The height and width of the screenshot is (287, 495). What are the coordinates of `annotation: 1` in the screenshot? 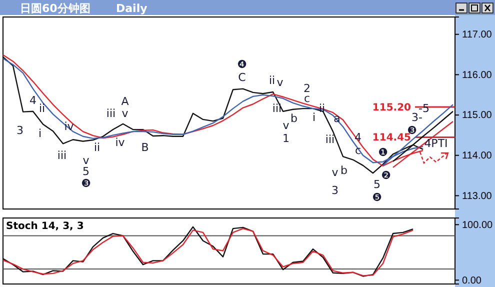 It's located at (286, 138).